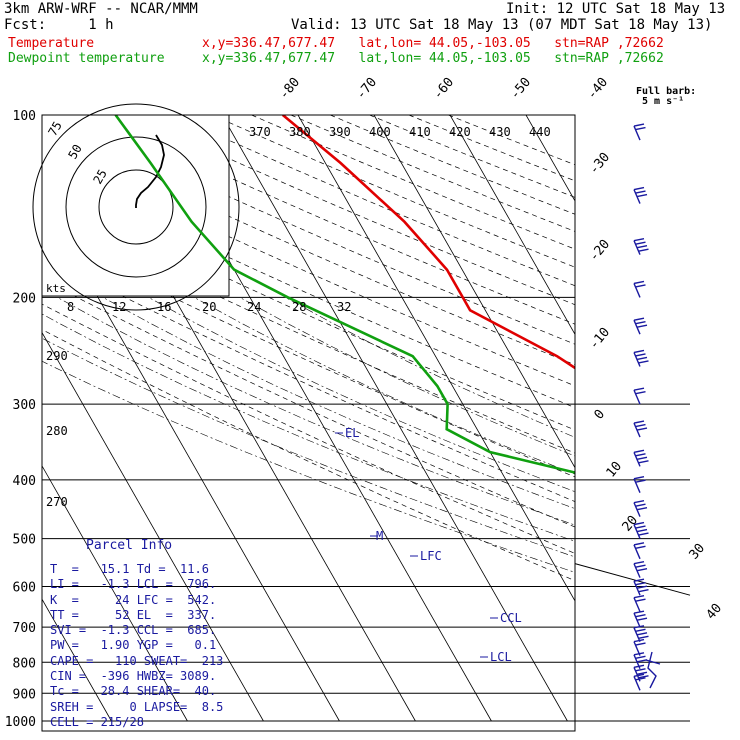 This screenshot has height=740, width=740. I want to click on temperature-profile, so click(428, 242).